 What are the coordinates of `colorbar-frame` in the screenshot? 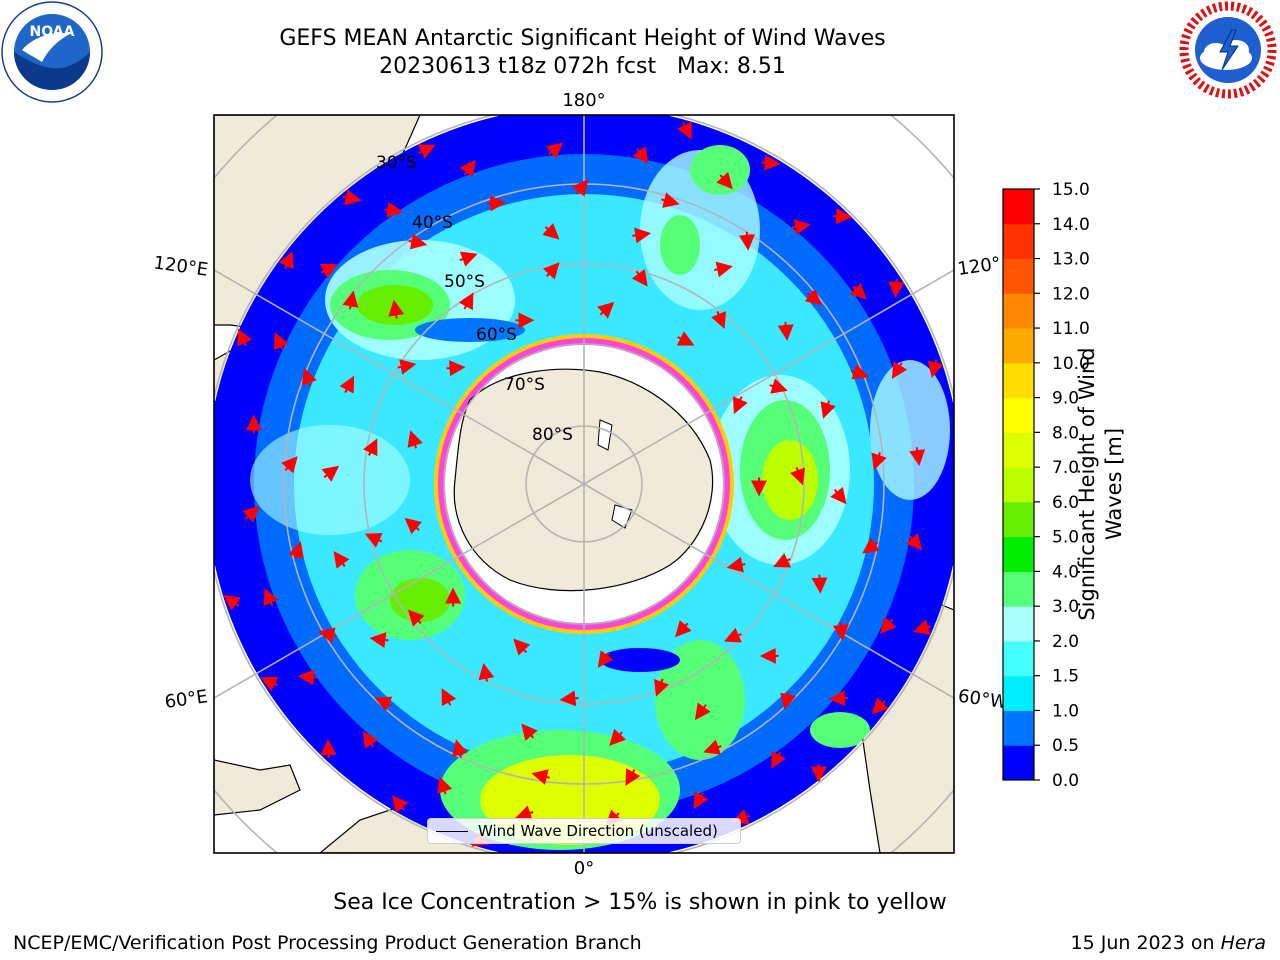 It's located at (1018, 484).